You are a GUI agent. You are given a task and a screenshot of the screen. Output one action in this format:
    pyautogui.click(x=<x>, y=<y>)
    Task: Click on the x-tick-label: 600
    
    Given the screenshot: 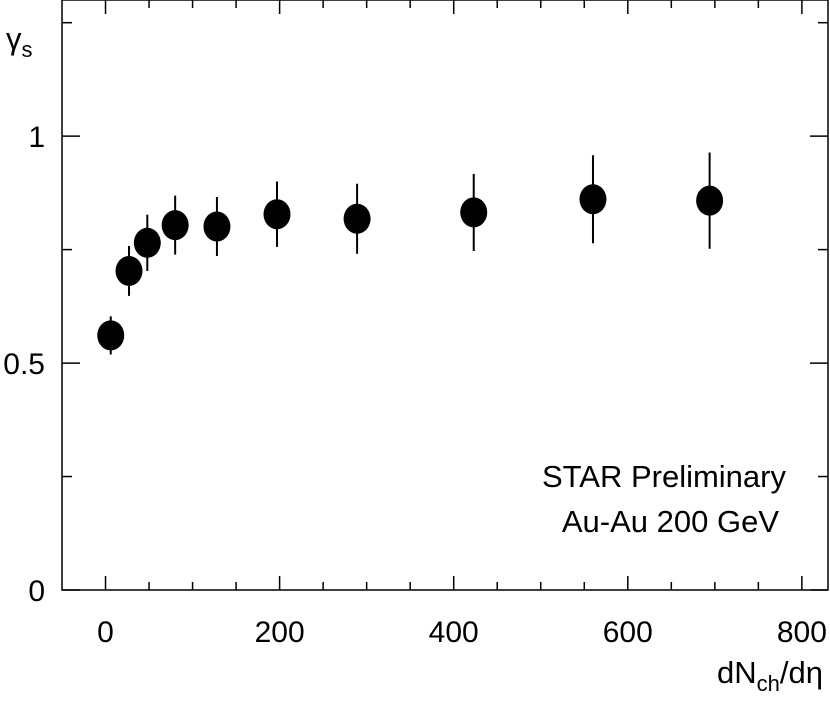 What is the action you would take?
    pyautogui.click(x=628, y=632)
    